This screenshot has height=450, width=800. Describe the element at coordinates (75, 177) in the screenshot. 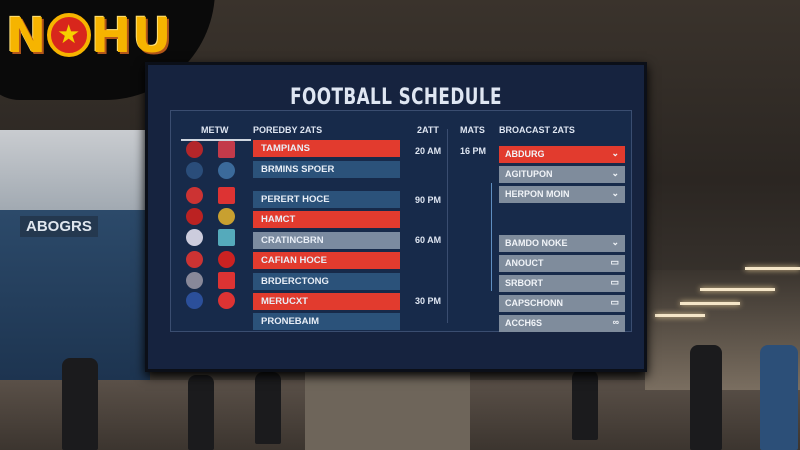

I see `sky` at that location.